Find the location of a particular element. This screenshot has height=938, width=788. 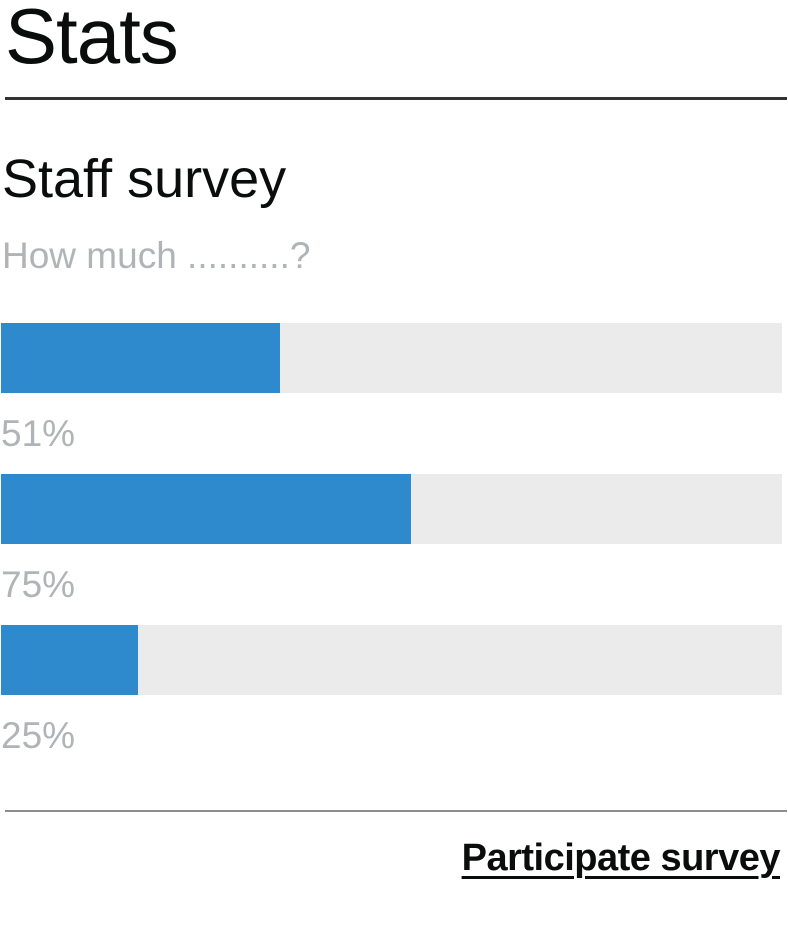

result-row: 25% is located at coordinates (391, 695).